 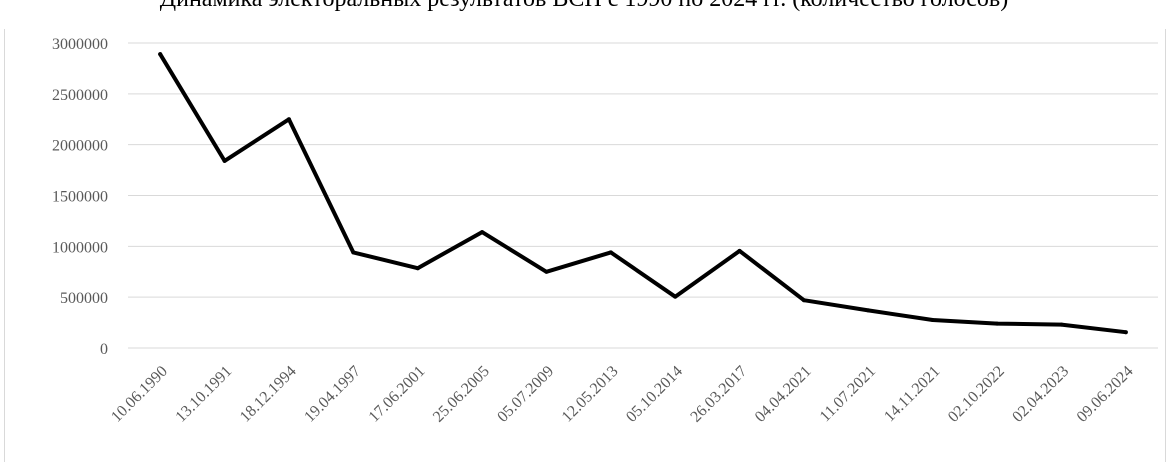 What do you see at coordinates (654, 394) in the screenshot?
I see `x-tick-label: 05.10.2014` at bounding box center [654, 394].